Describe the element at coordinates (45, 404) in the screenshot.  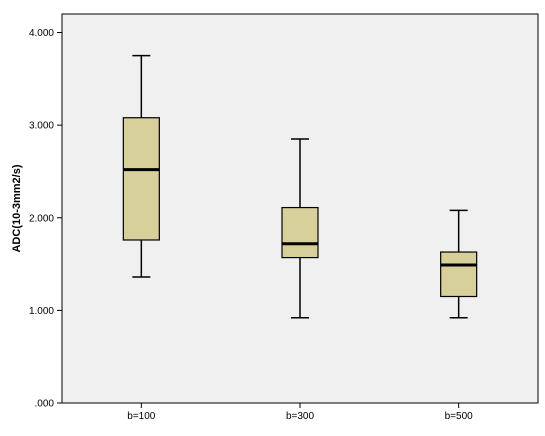
I see `y-tick-label: .000` at that location.